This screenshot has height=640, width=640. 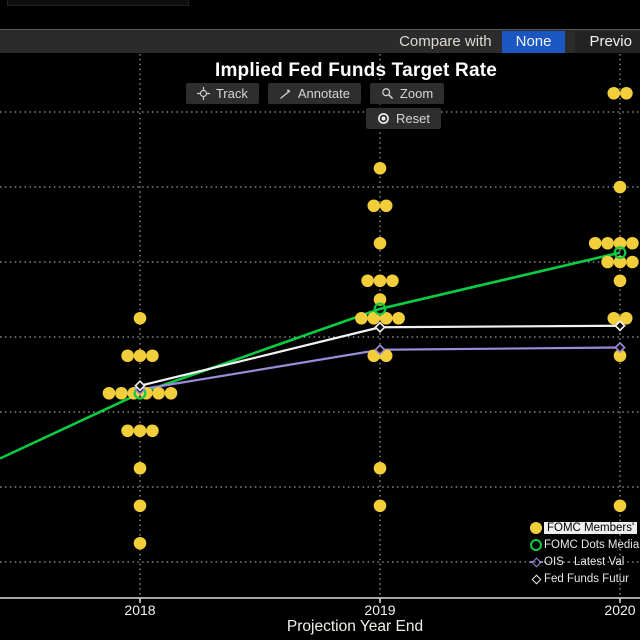 I want to click on x-tick-label: 2018, so click(x=139, y=610).